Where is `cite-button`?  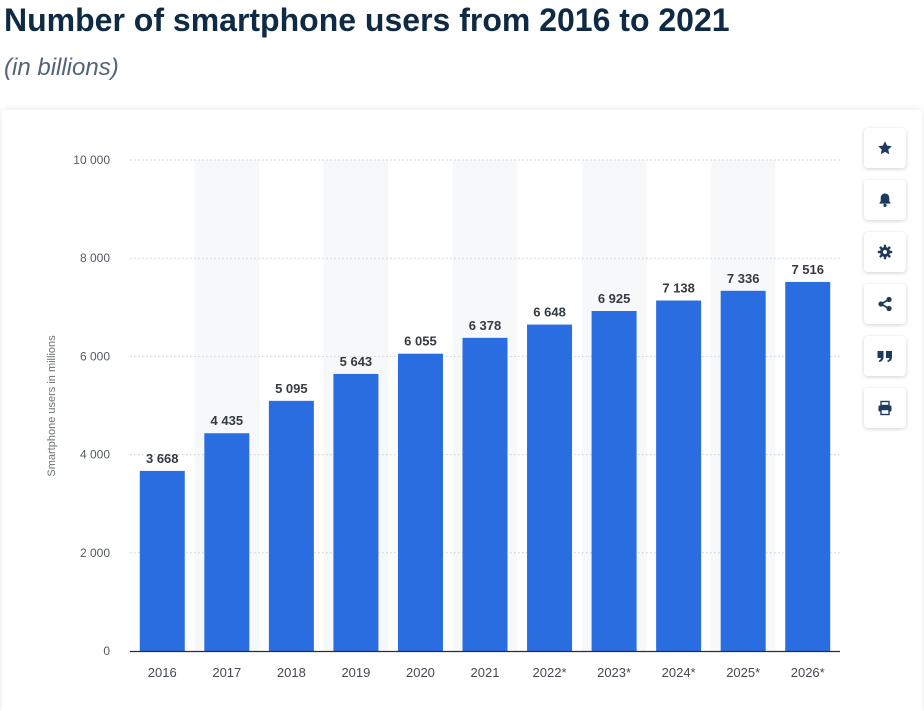 cite-button is located at coordinates (885, 356).